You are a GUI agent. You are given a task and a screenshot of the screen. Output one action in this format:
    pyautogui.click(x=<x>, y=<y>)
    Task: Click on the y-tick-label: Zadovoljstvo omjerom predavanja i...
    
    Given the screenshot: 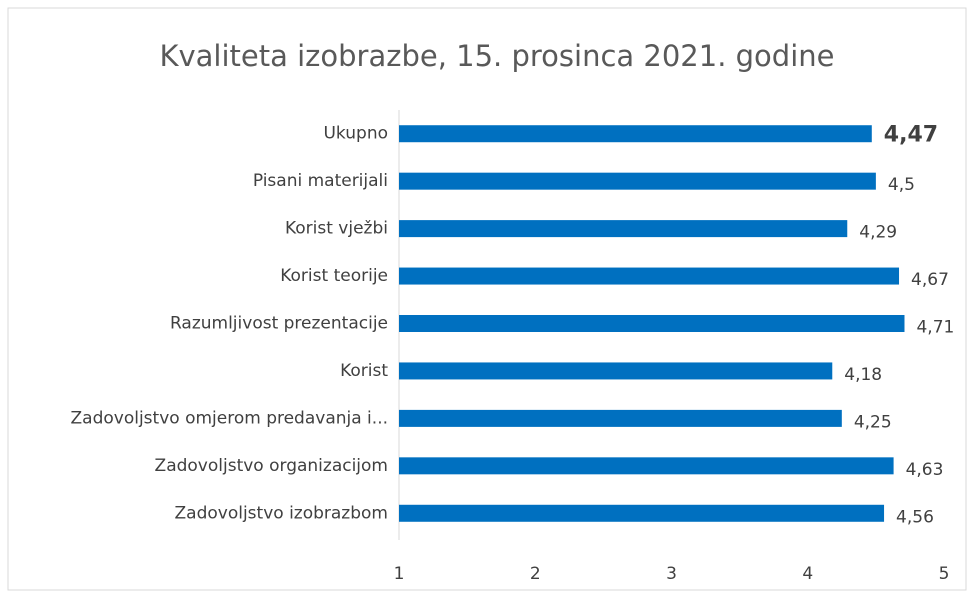 What is the action you would take?
    pyautogui.click(x=229, y=418)
    